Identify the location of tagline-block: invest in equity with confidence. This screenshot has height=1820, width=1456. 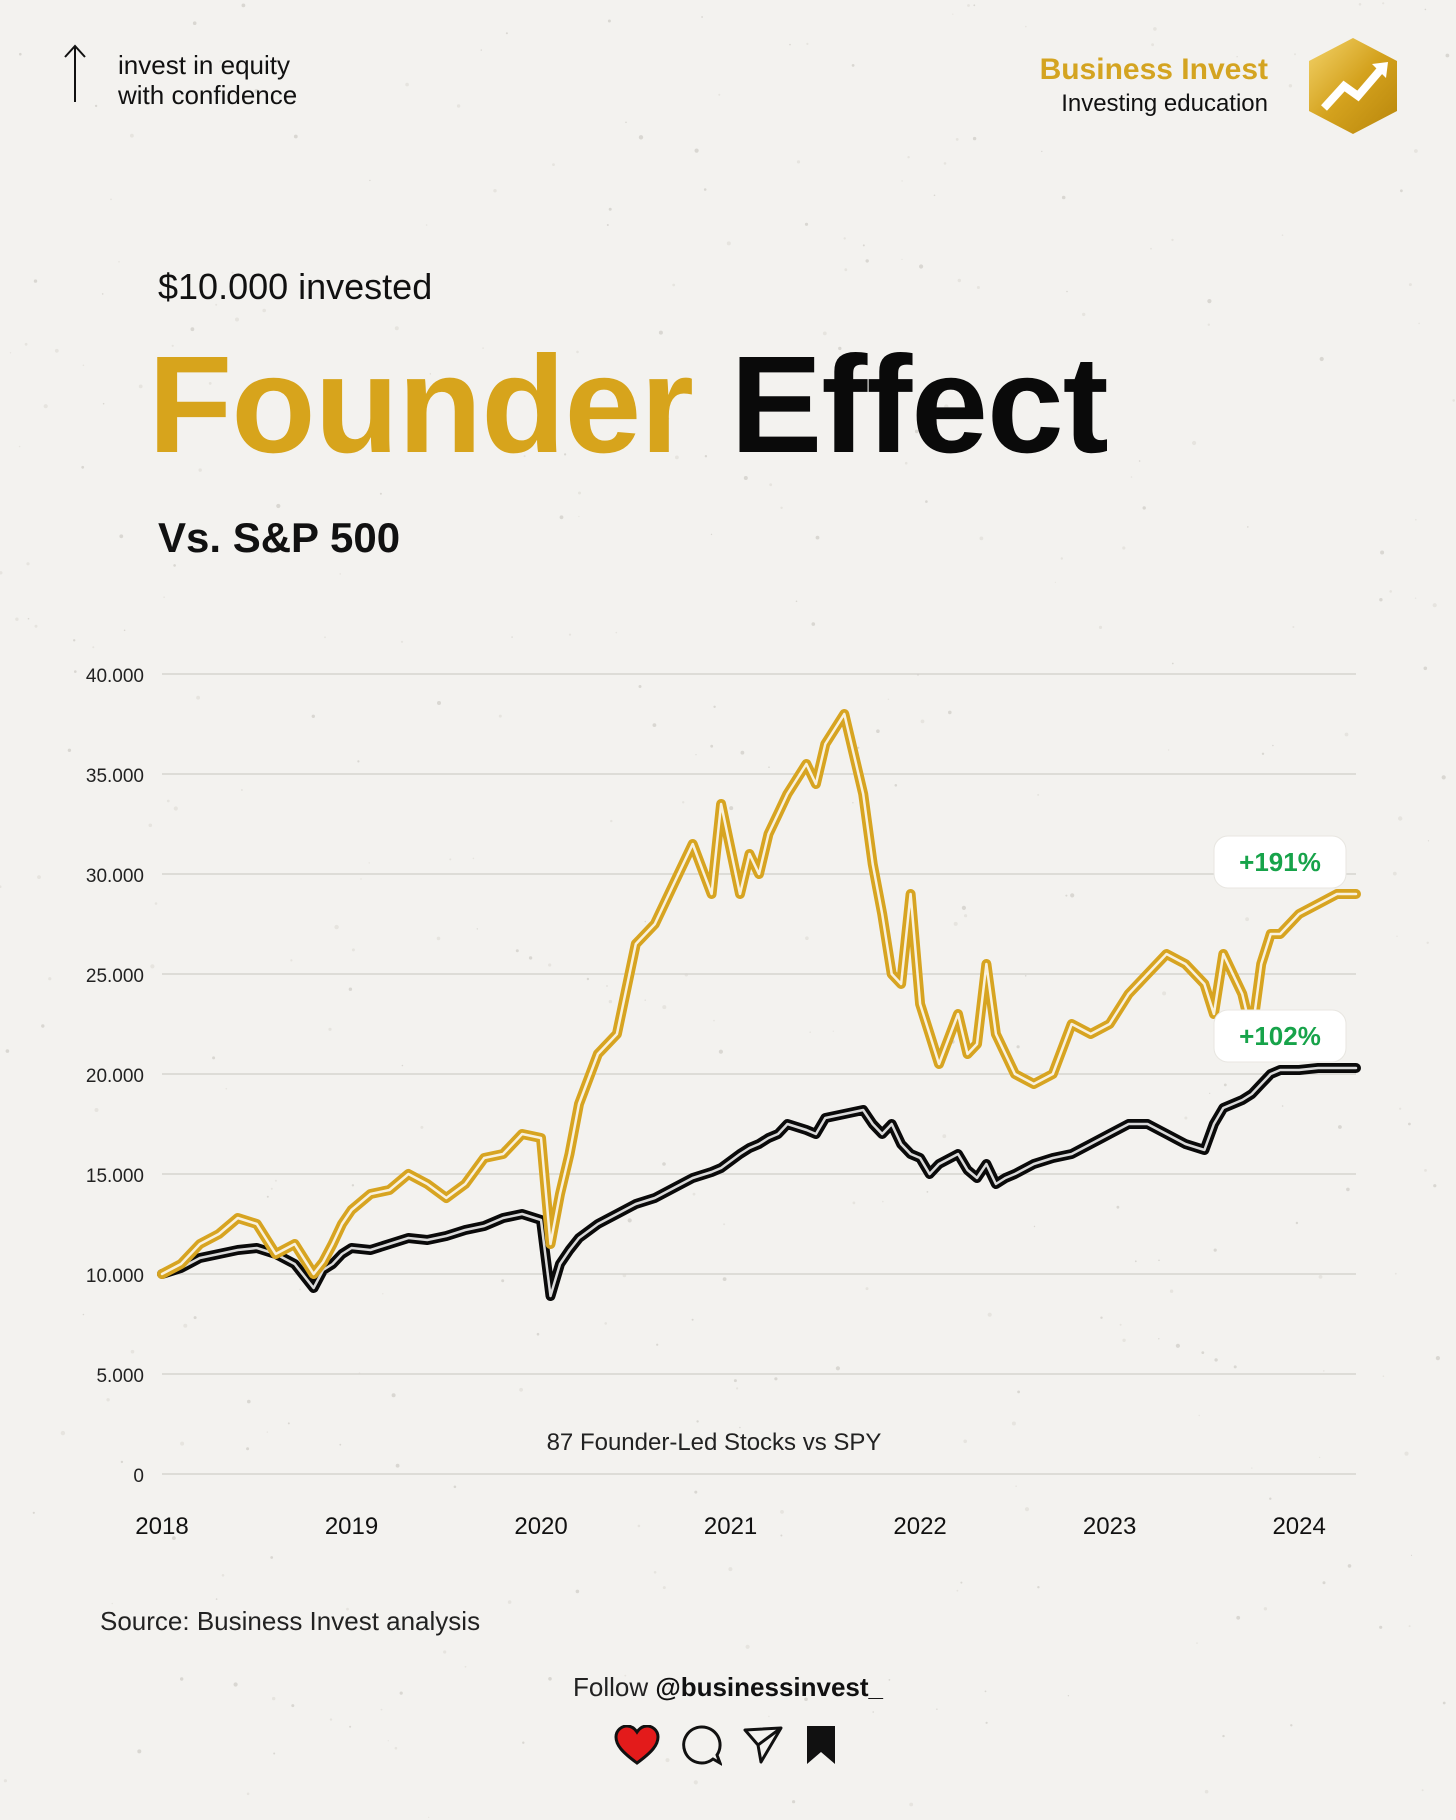
(178, 76).